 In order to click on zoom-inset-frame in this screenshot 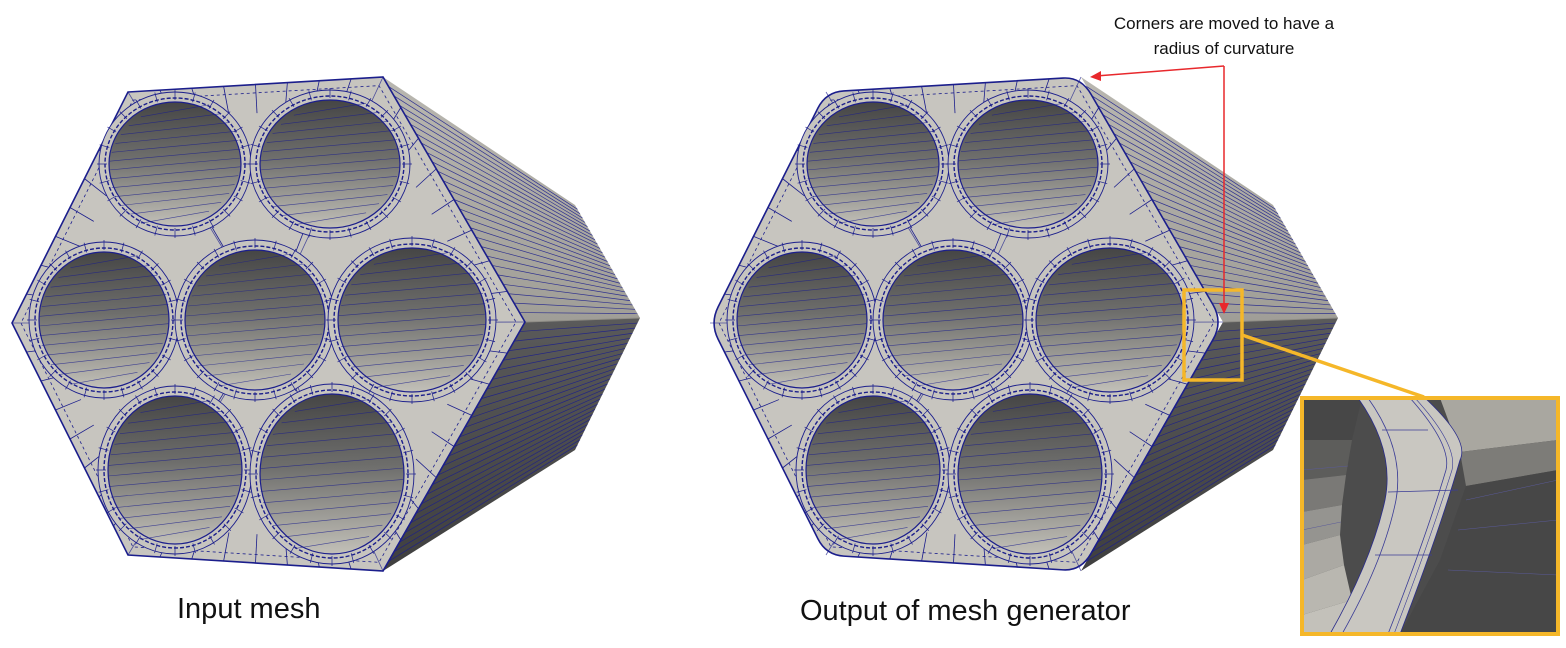, I will do `click(1430, 516)`.